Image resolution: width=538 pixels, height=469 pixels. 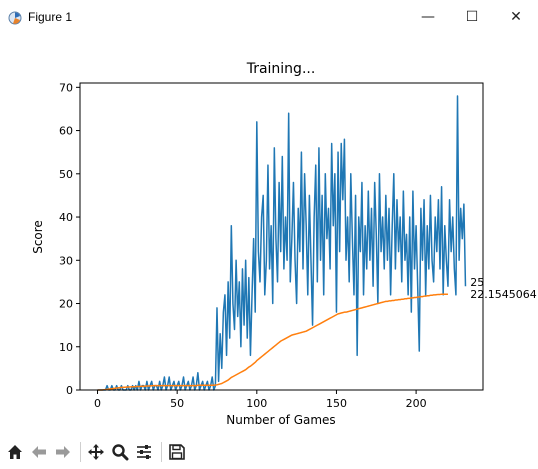 I want to click on data-annotation-label: 22.1545064, so click(x=503, y=294).